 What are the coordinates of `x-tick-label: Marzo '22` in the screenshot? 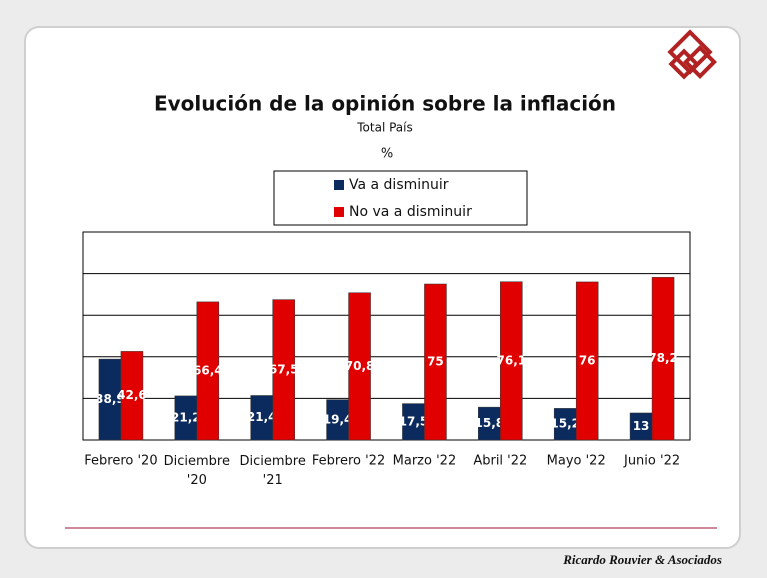 It's located at (425, 461).